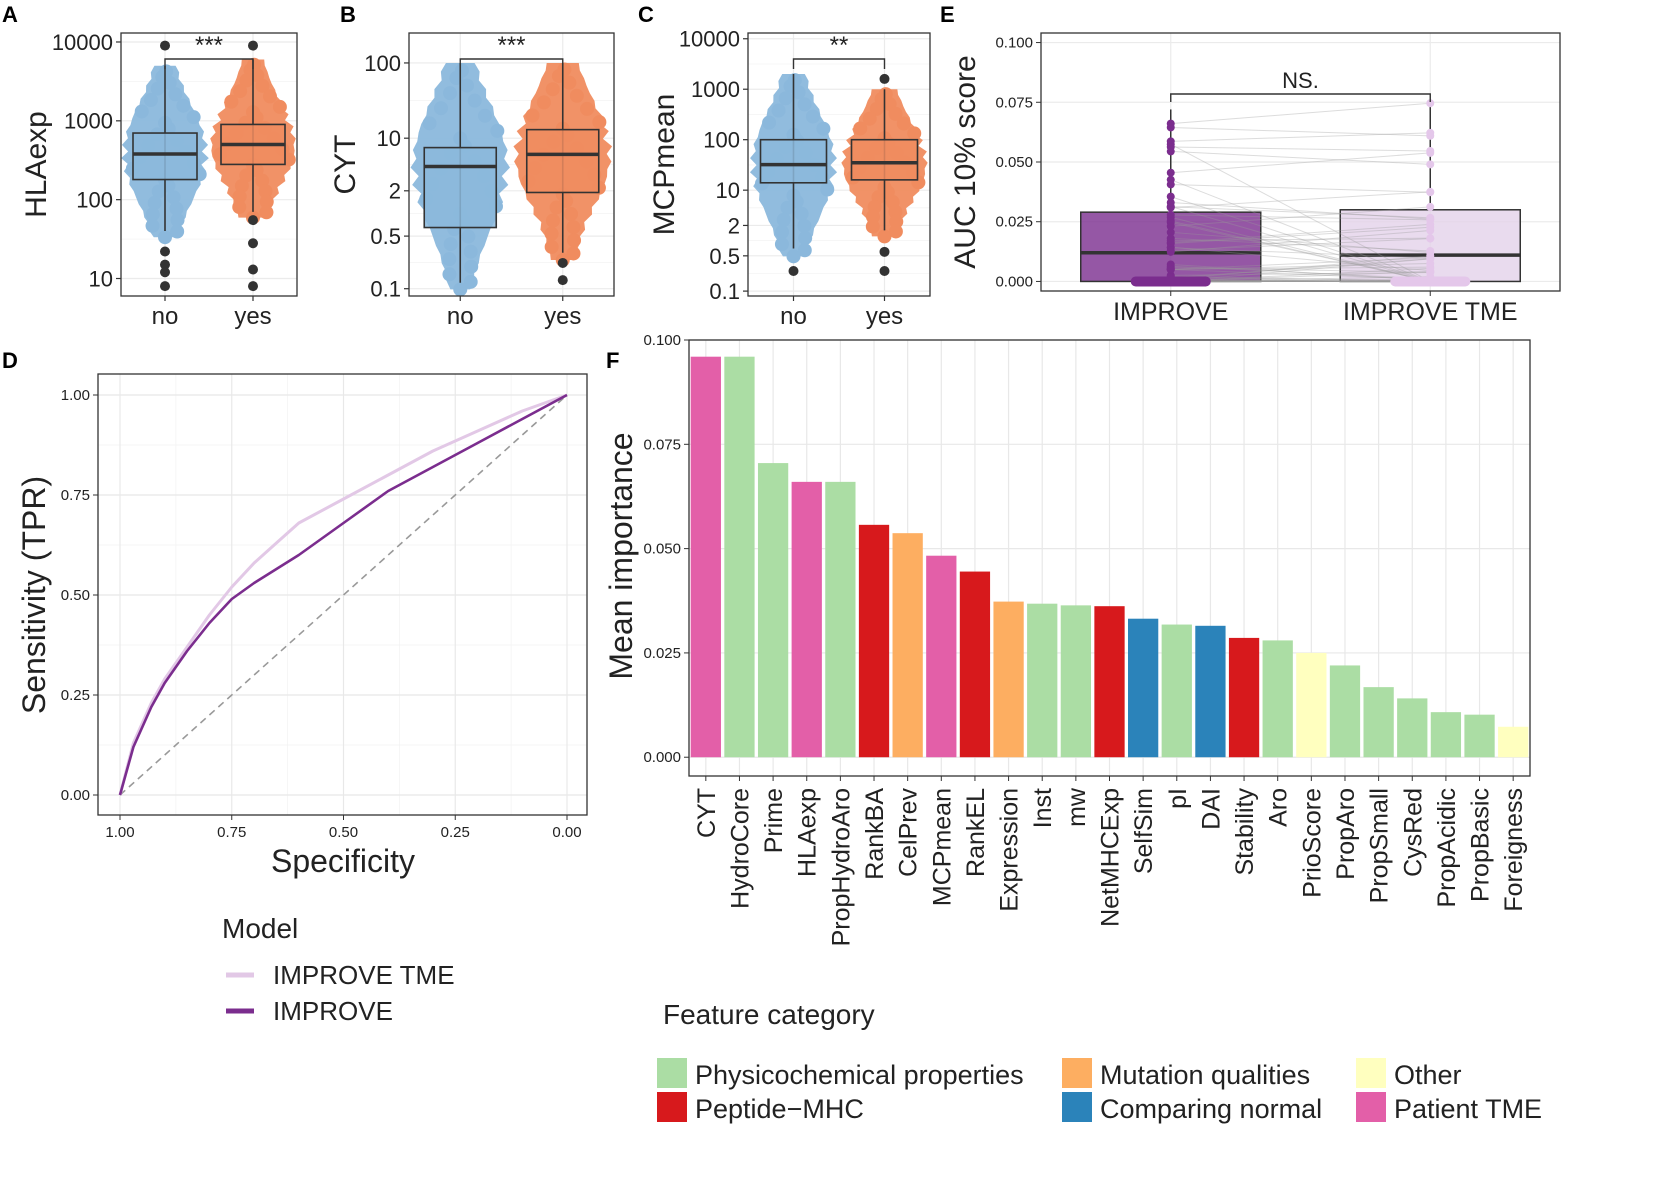 This screenshot has width=1666, height=1192. Describe the element at coordinates (1300, 97) in the screenshot. I see `significance-bracket` at that location.